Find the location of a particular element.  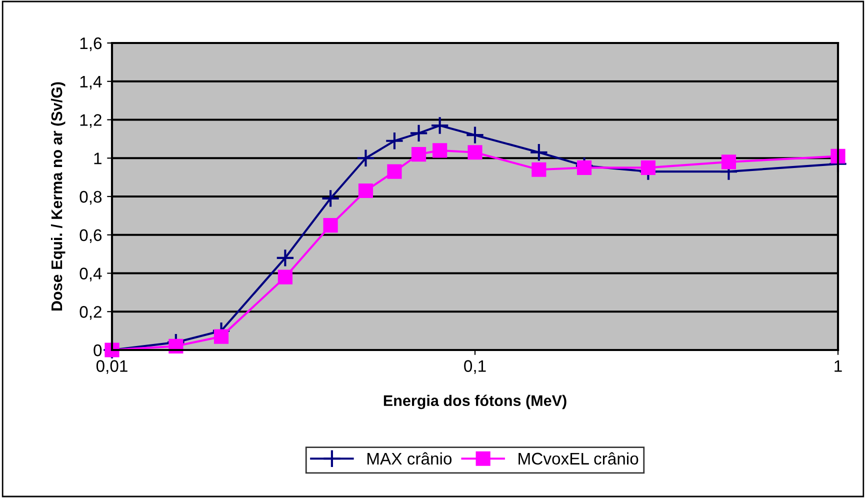

x-axis-title: Energia dos fótons (MeV) is located at coordinates (475, 402).